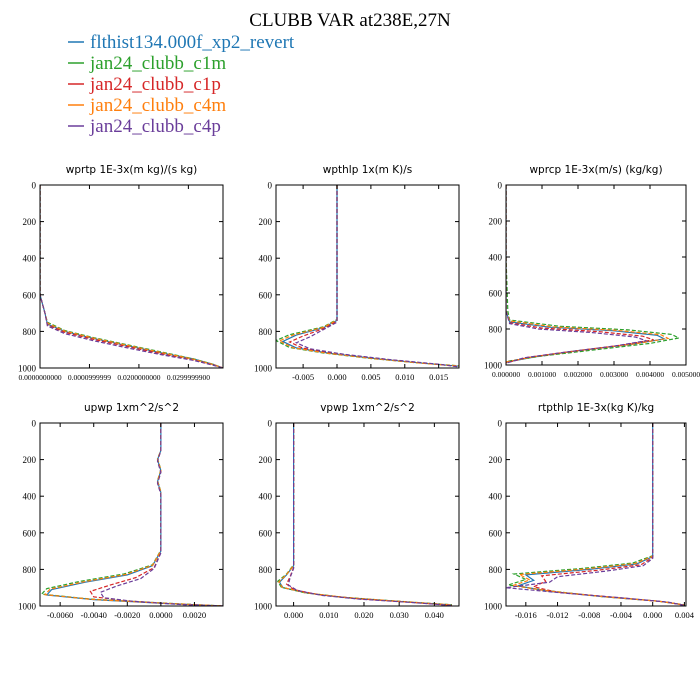  What do you see at coordinates (506, 374) in the screenshot?
I see `x-tick-label: 0.000000` at bounding box center [506, 374].